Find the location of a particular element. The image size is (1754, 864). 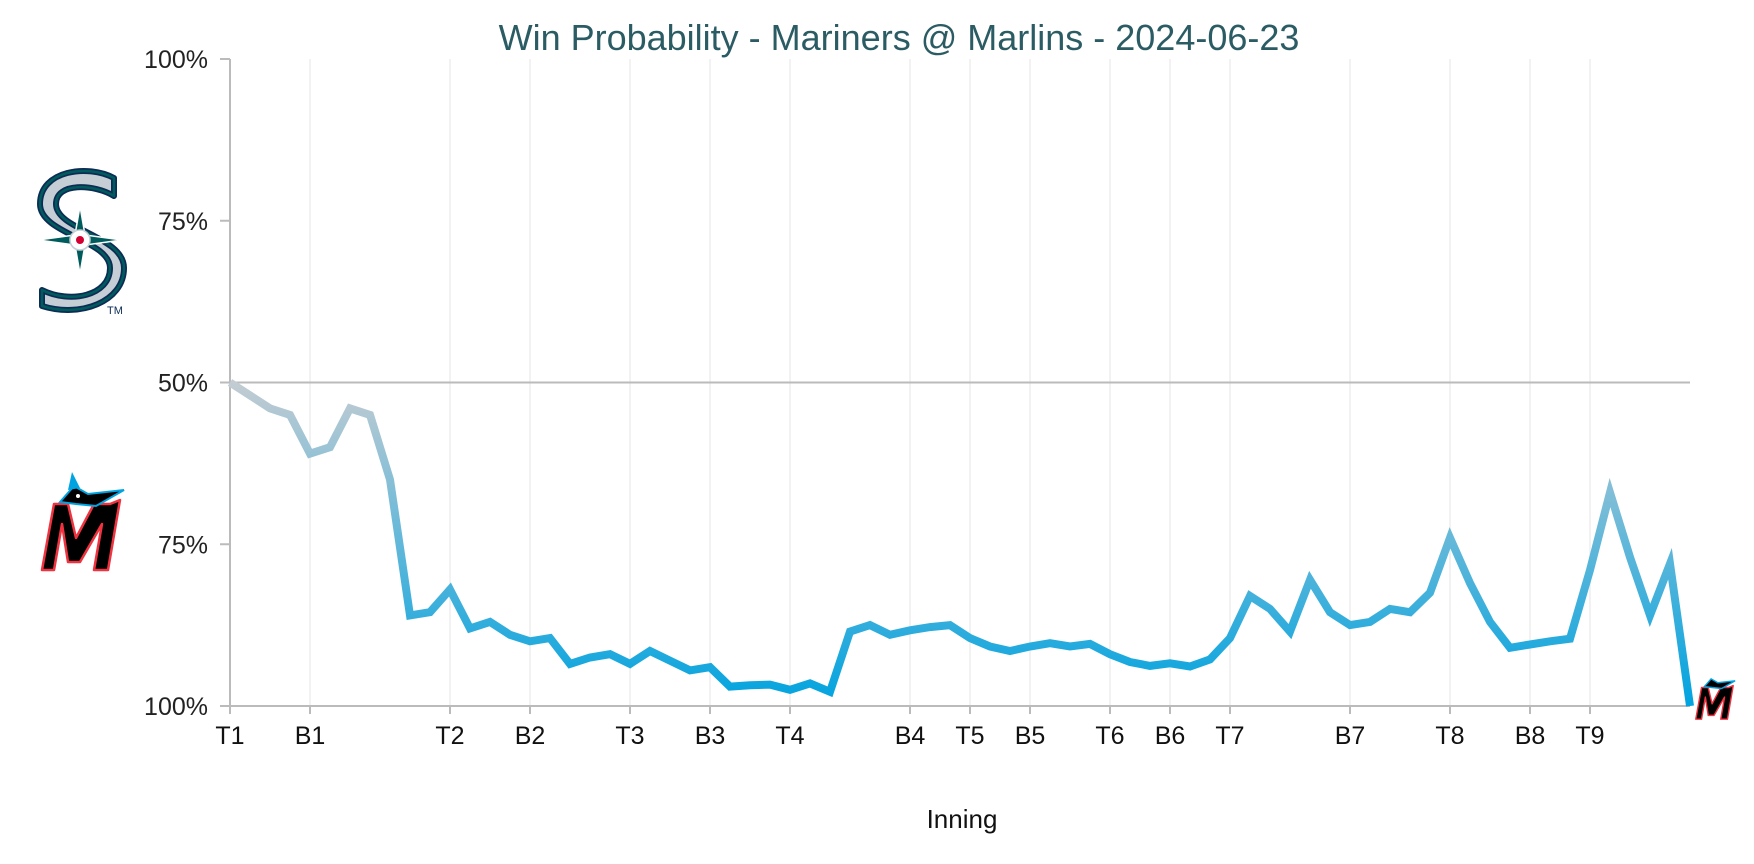

x-tick-label: T6 is located at coordinates (1109, 736).